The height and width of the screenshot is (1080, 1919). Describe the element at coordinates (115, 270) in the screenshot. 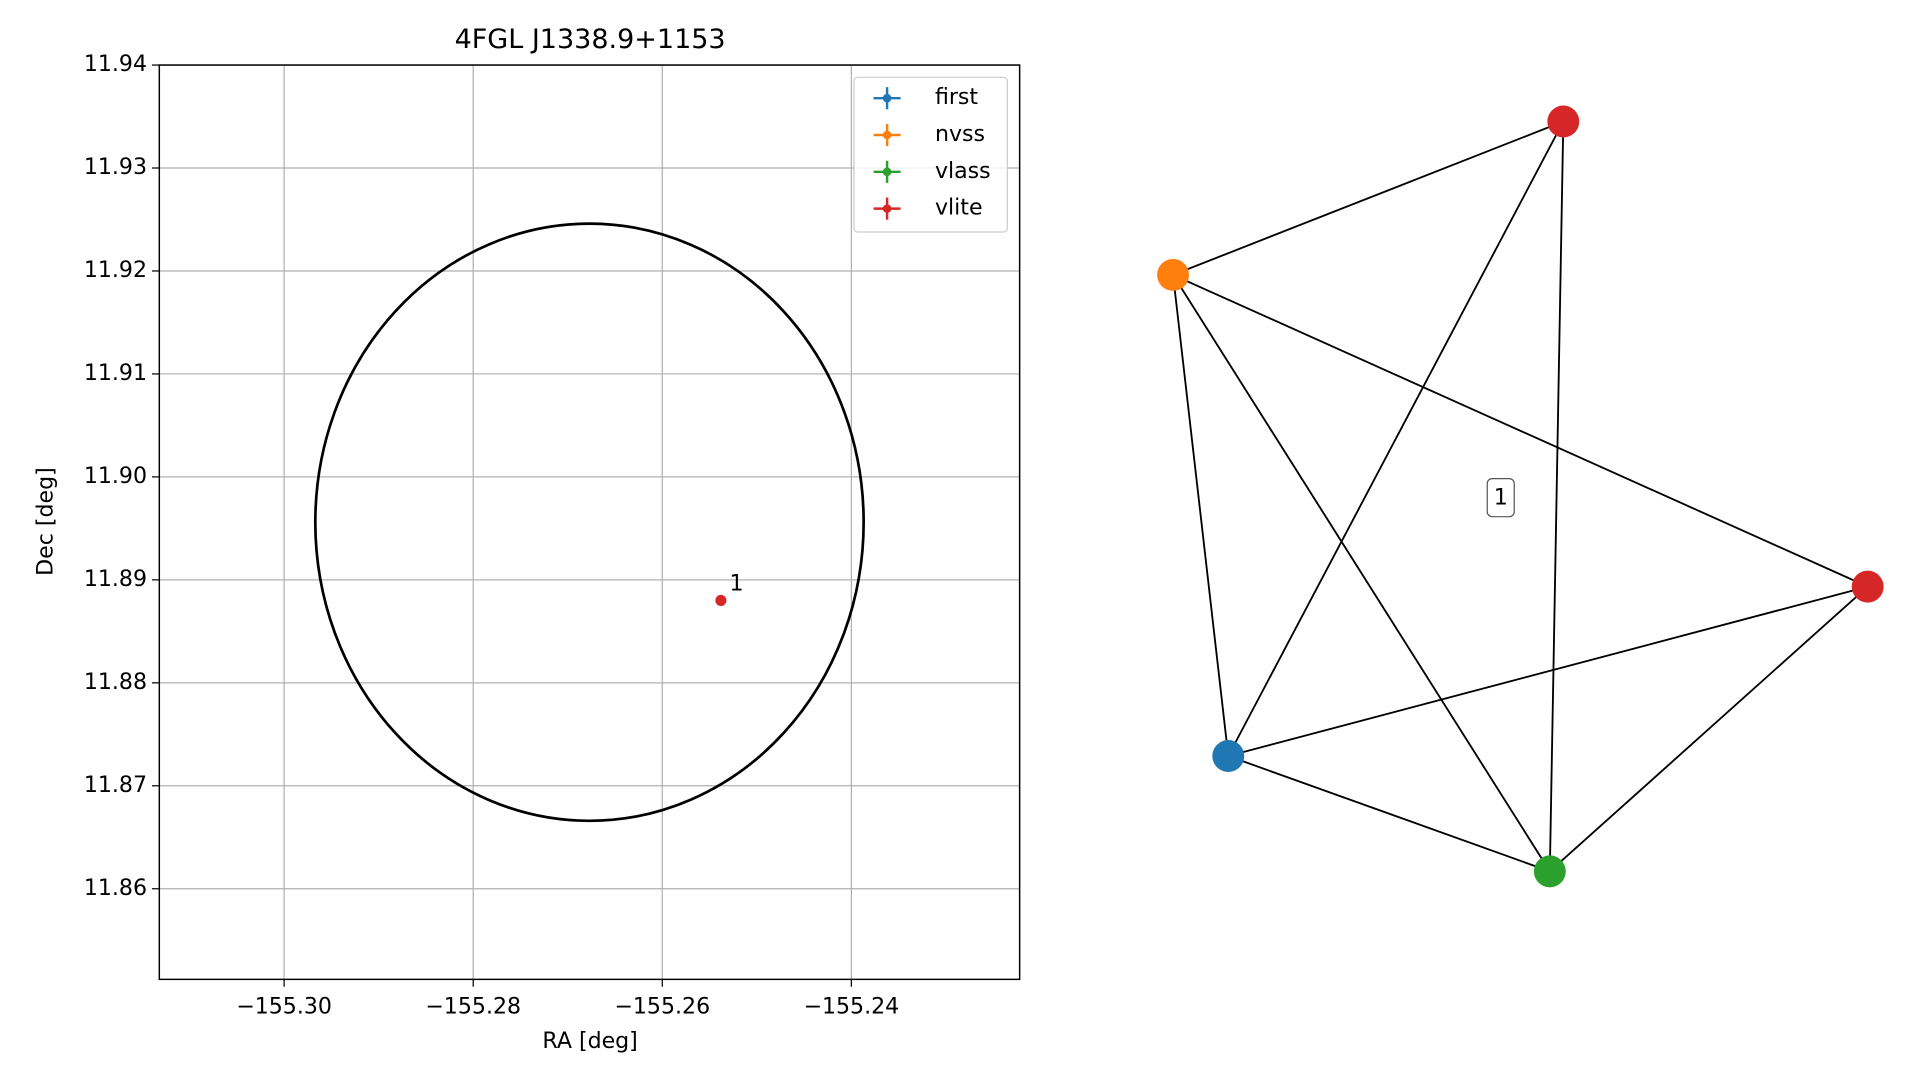

I see `y-tick-label: 11.92` at that location.